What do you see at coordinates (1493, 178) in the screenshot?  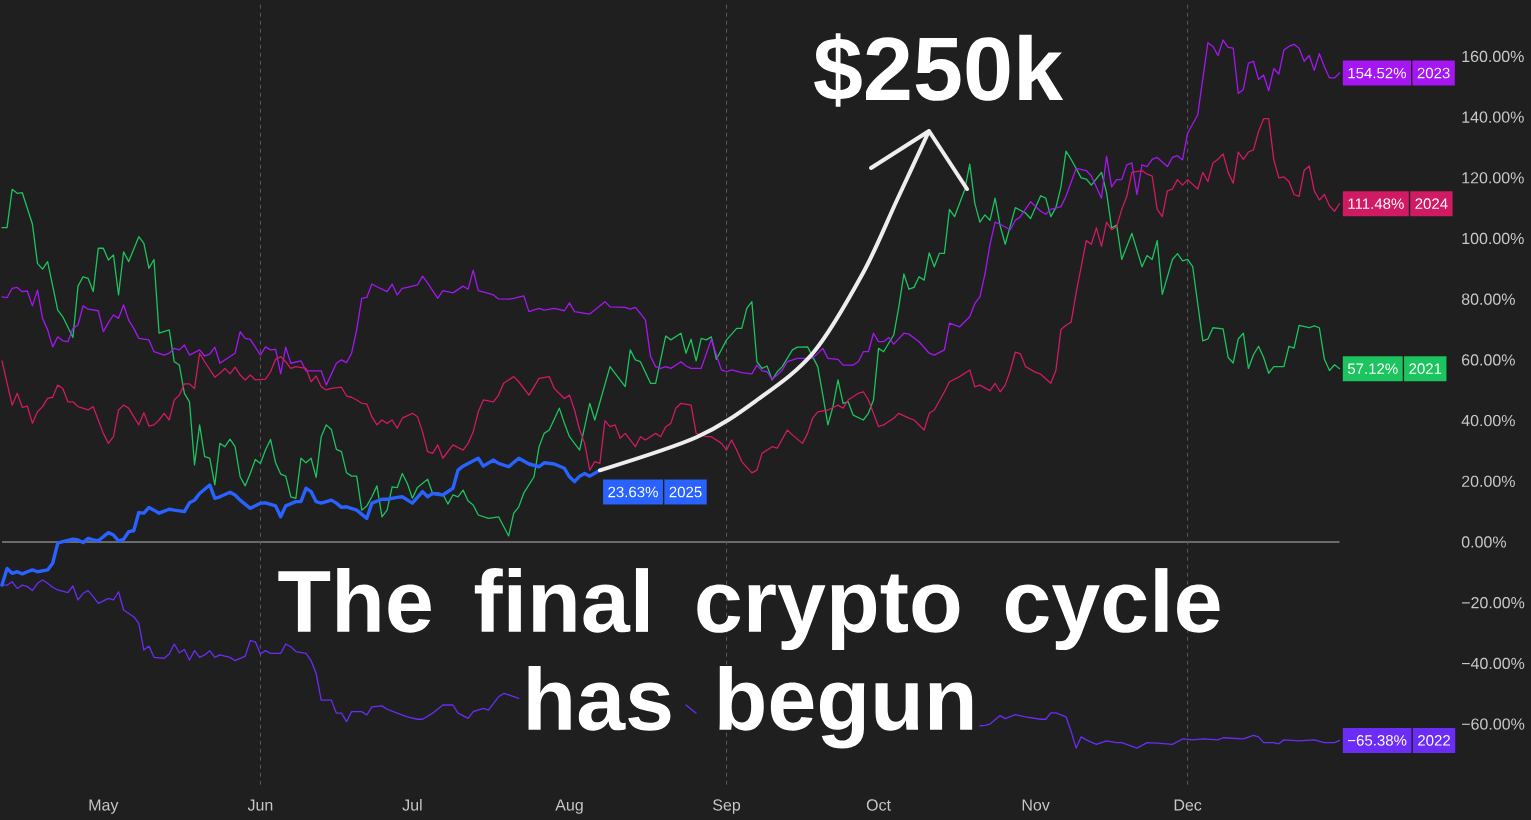 I see `y-tick-label: 120.00%` at bounding box center [1493, 178].